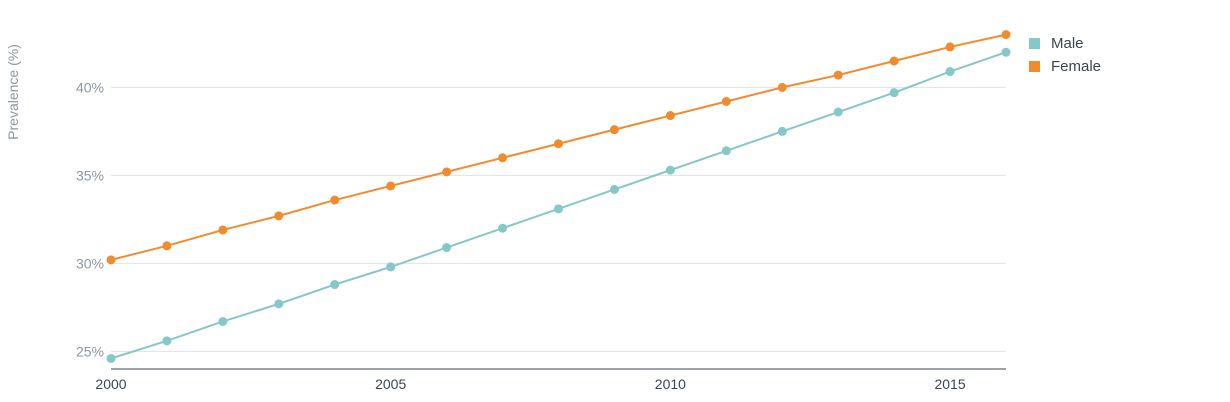 This screenshot has width=1230, height=402. What do you see at coordinates (1065, 55) in the screenshot?
I see `legend: Male Female` at bounding box center [1065, 55].